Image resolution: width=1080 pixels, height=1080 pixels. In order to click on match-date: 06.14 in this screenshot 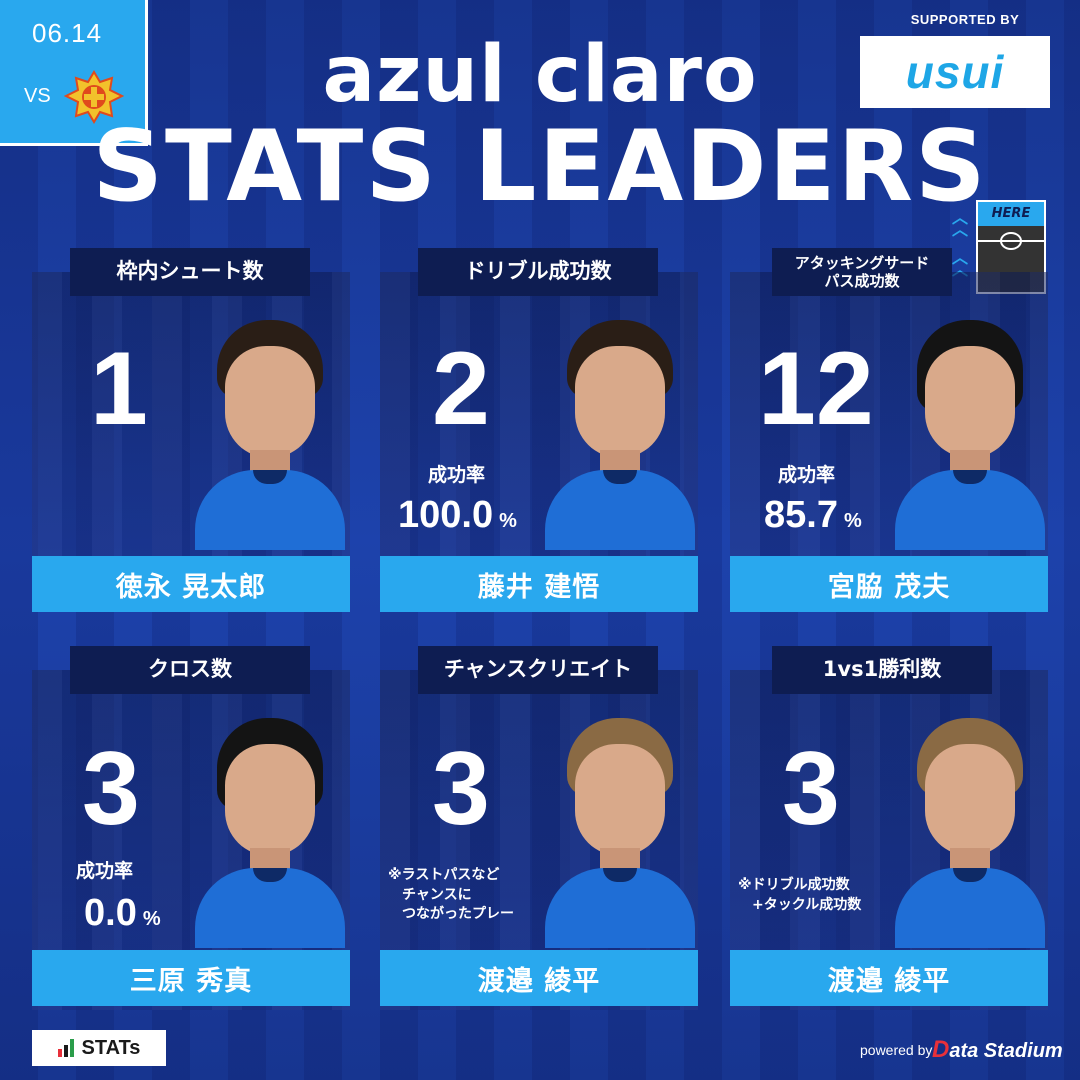, I will do `click(67, 33)`.